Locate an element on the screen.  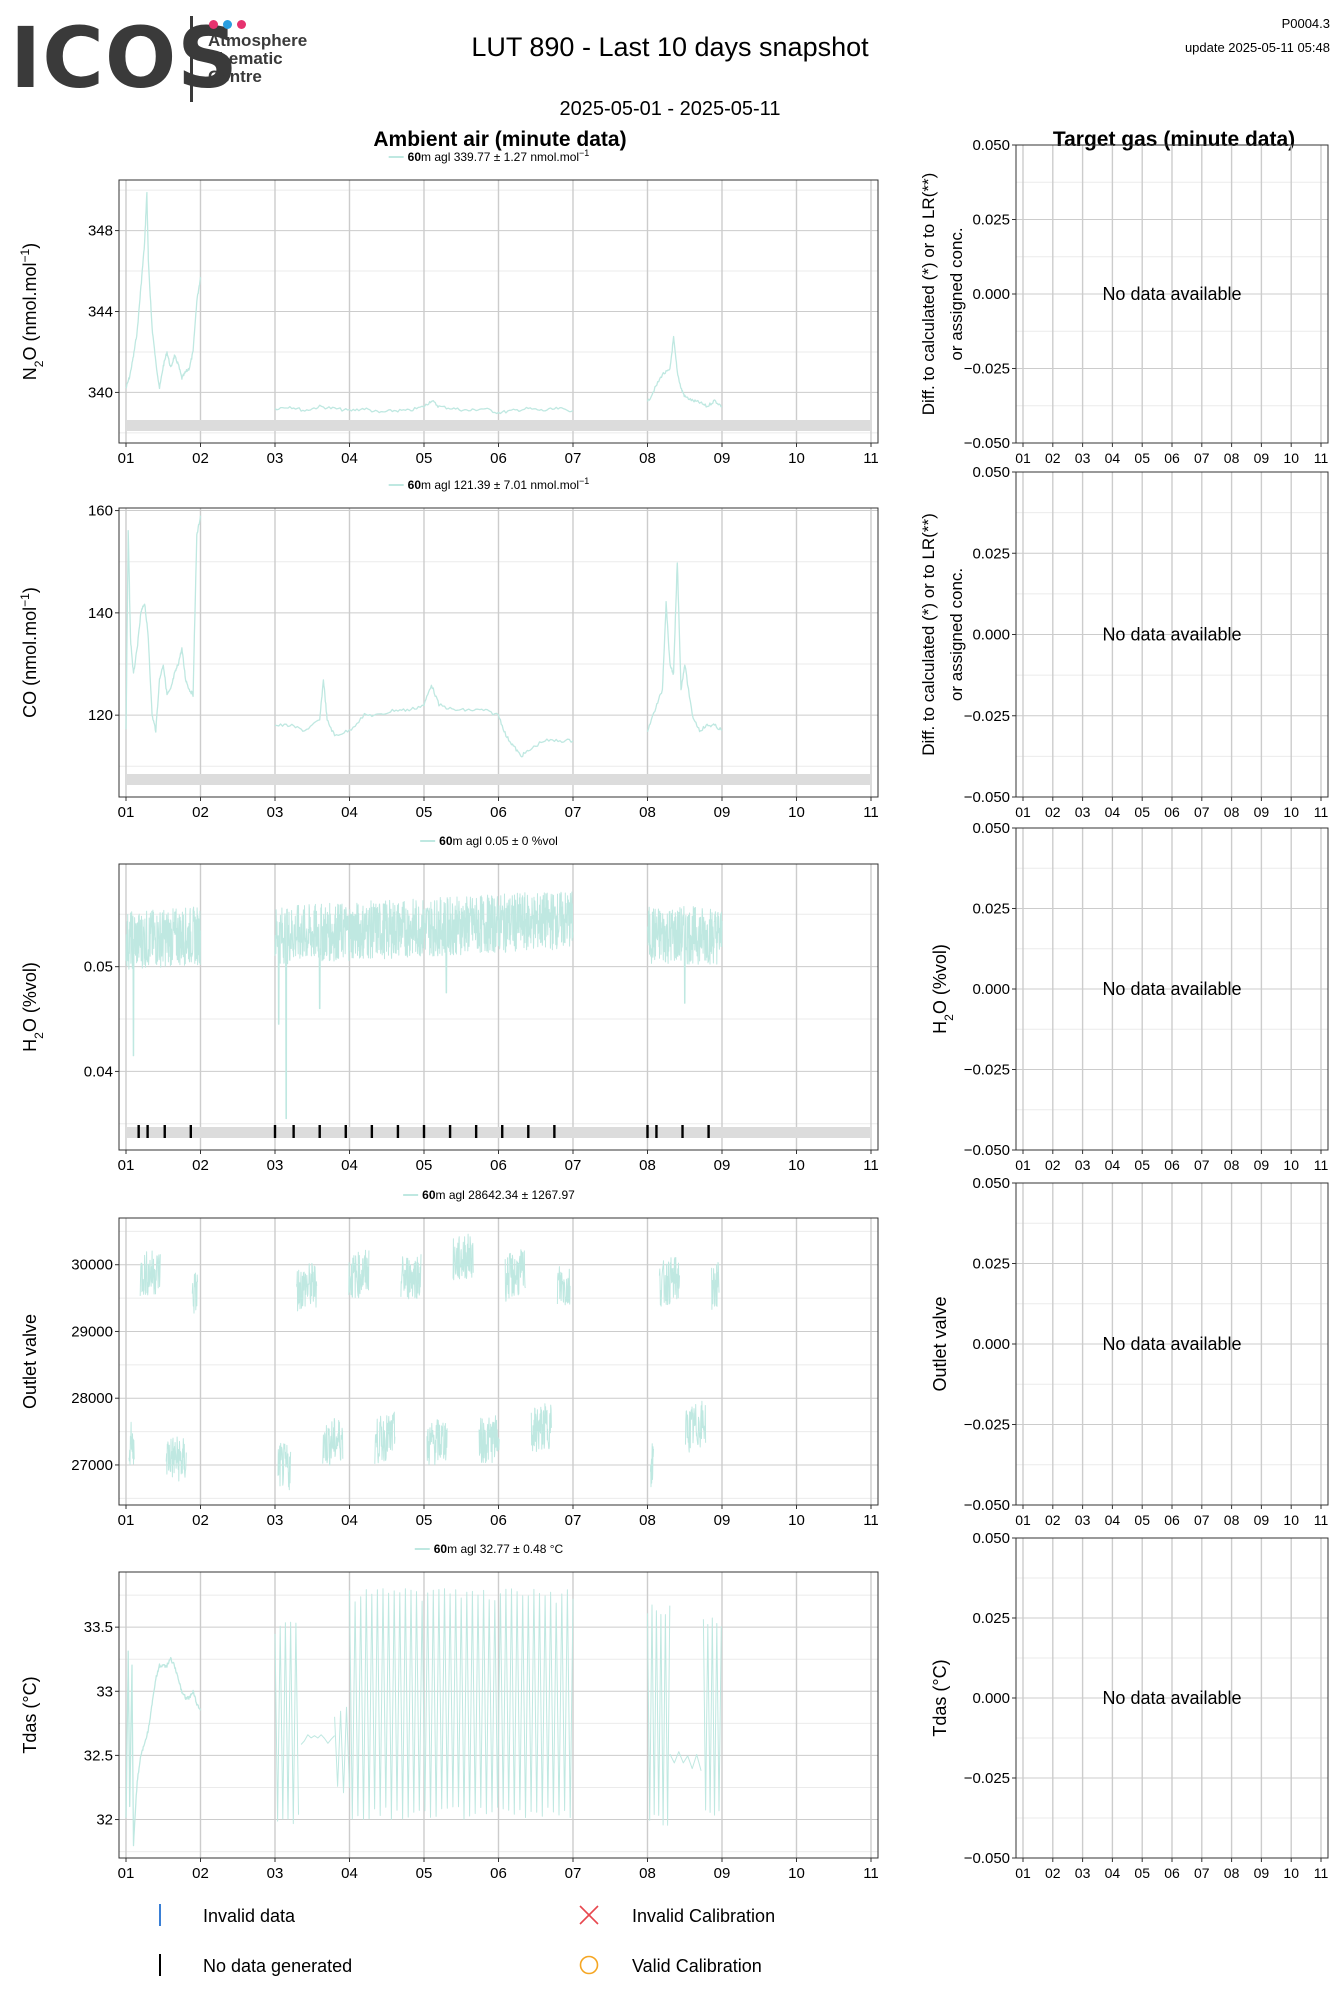
logo-dot is located at coordinates (227, 24).